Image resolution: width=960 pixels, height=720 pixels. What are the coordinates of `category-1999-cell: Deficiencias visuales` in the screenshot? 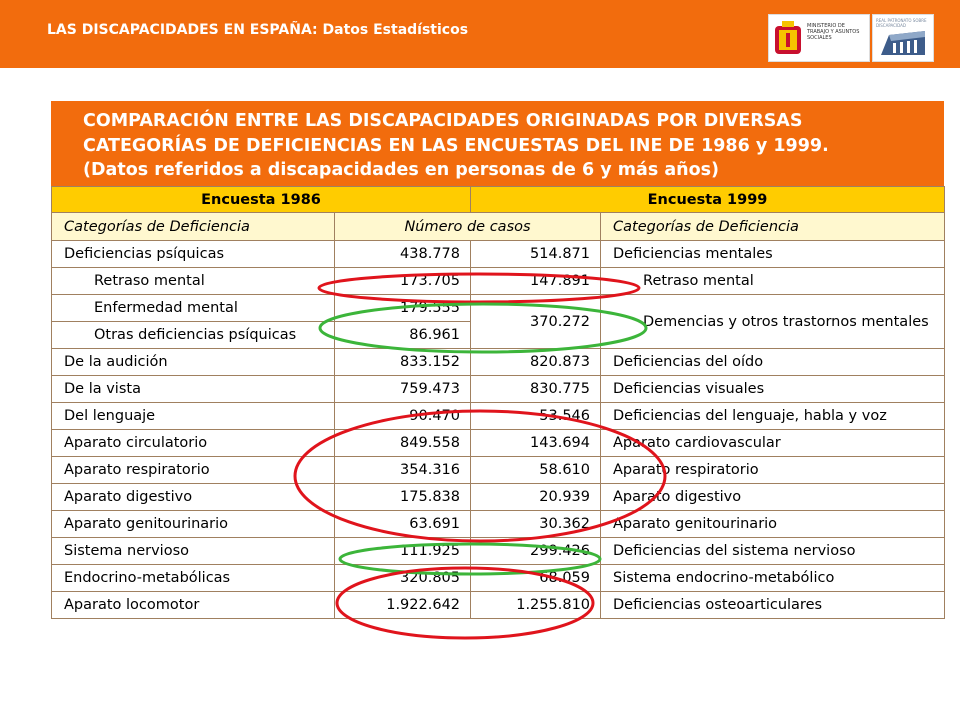 It's located at (773, 389).